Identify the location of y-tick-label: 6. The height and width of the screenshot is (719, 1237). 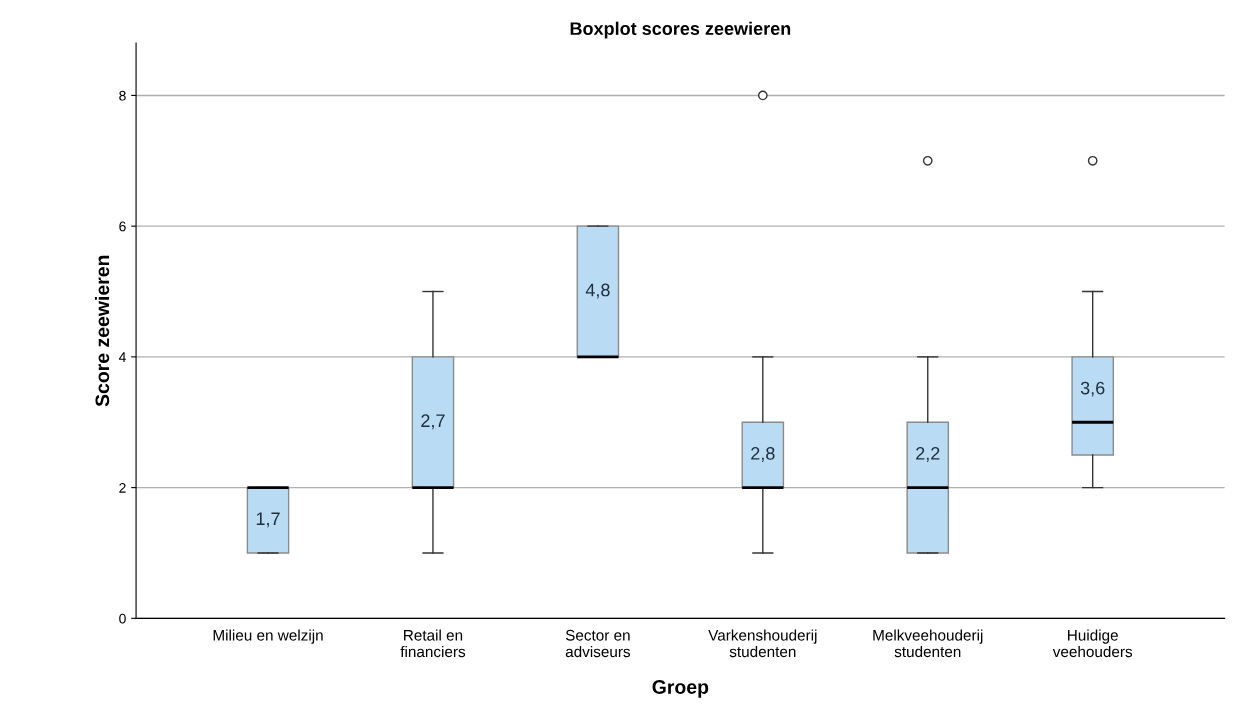
(122, 226).